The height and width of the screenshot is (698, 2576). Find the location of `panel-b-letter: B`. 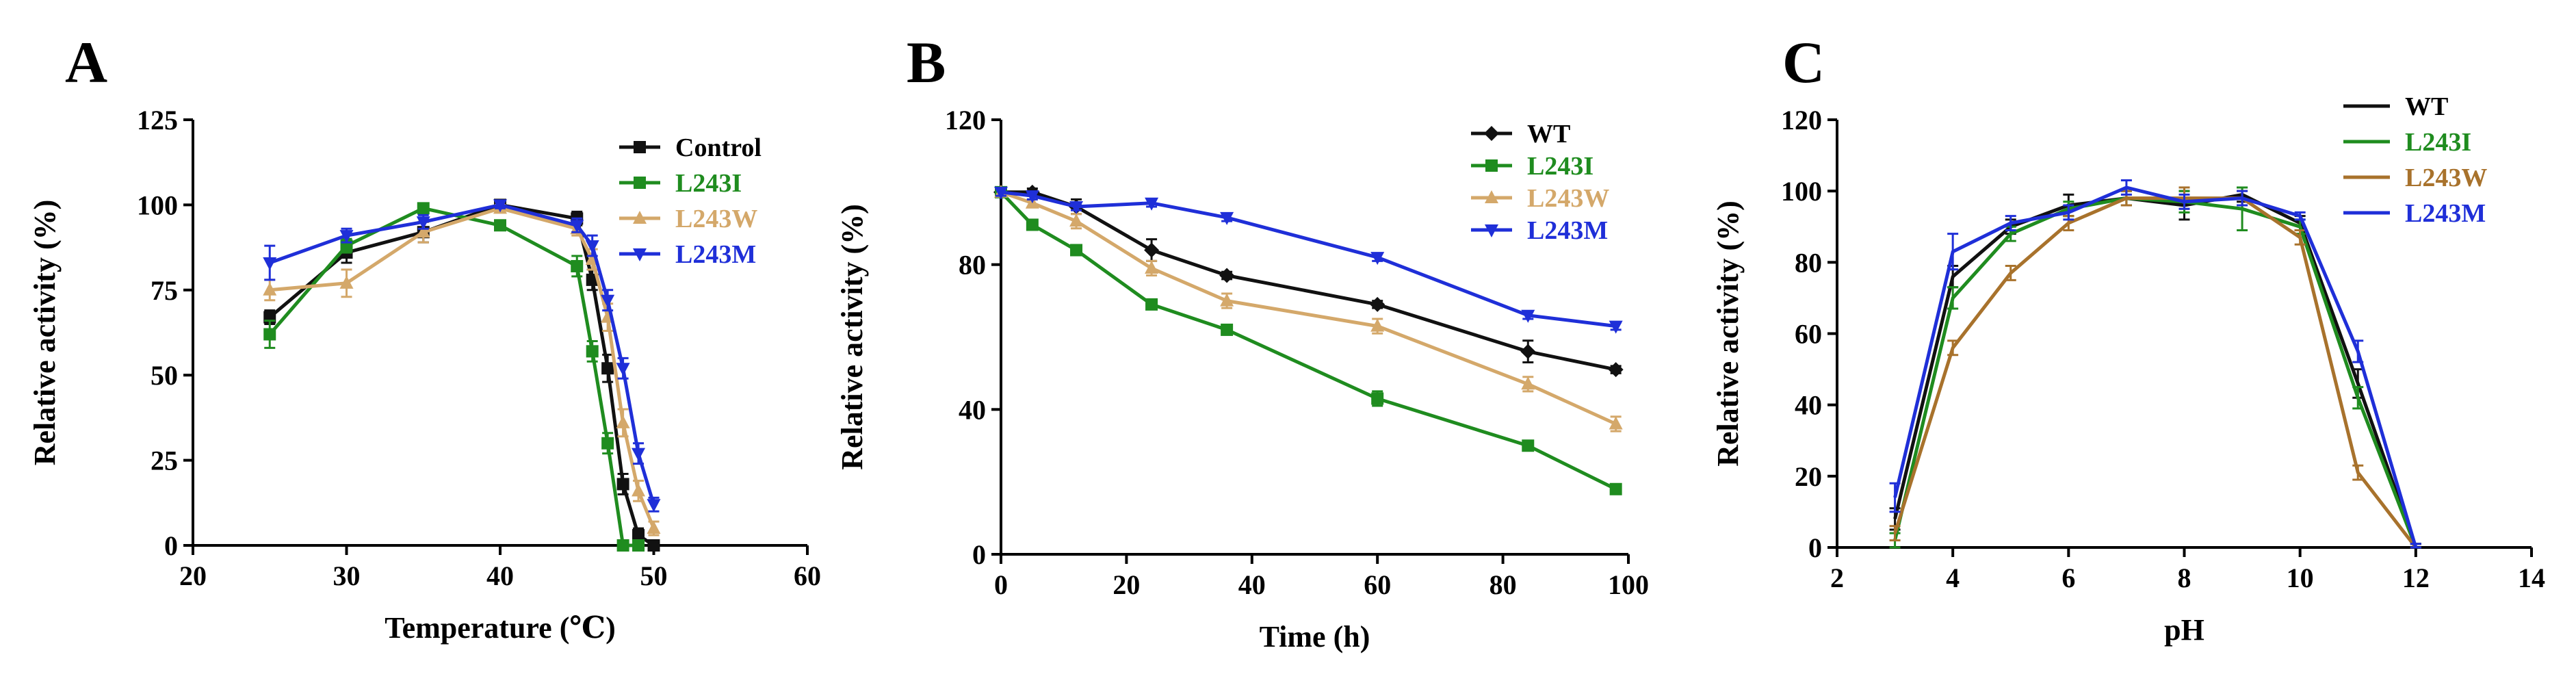

panel-b-letter: B is located at coordinates (926, 62).